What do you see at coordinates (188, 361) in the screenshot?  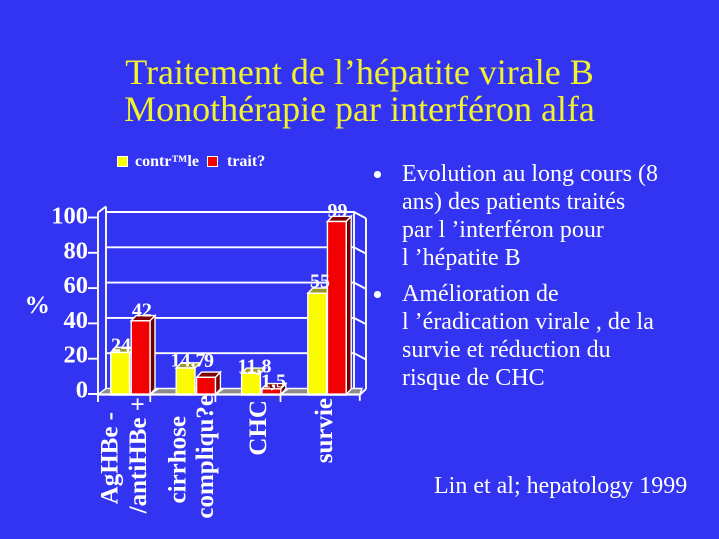 I see `svg-text: 14,7` at bounding box center [188, 361].